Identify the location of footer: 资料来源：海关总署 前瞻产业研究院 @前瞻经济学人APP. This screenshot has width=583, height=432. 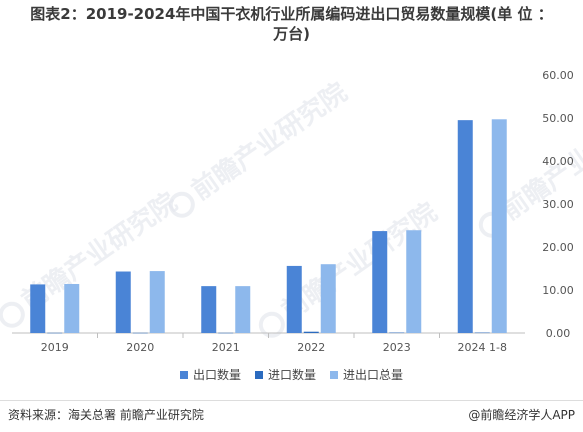
(291, 413).